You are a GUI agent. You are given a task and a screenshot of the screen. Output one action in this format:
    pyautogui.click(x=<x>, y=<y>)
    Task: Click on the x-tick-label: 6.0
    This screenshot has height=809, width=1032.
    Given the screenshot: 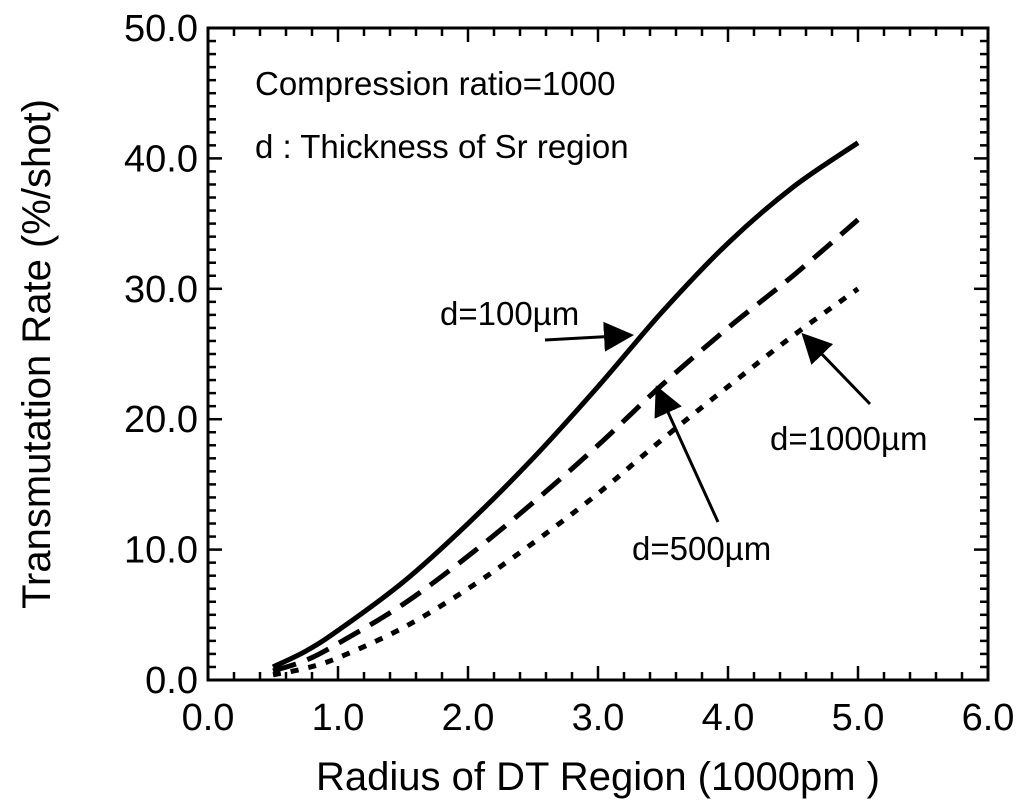 What is the action you would take?
    pyautogui.click(x=988, y=718)
    